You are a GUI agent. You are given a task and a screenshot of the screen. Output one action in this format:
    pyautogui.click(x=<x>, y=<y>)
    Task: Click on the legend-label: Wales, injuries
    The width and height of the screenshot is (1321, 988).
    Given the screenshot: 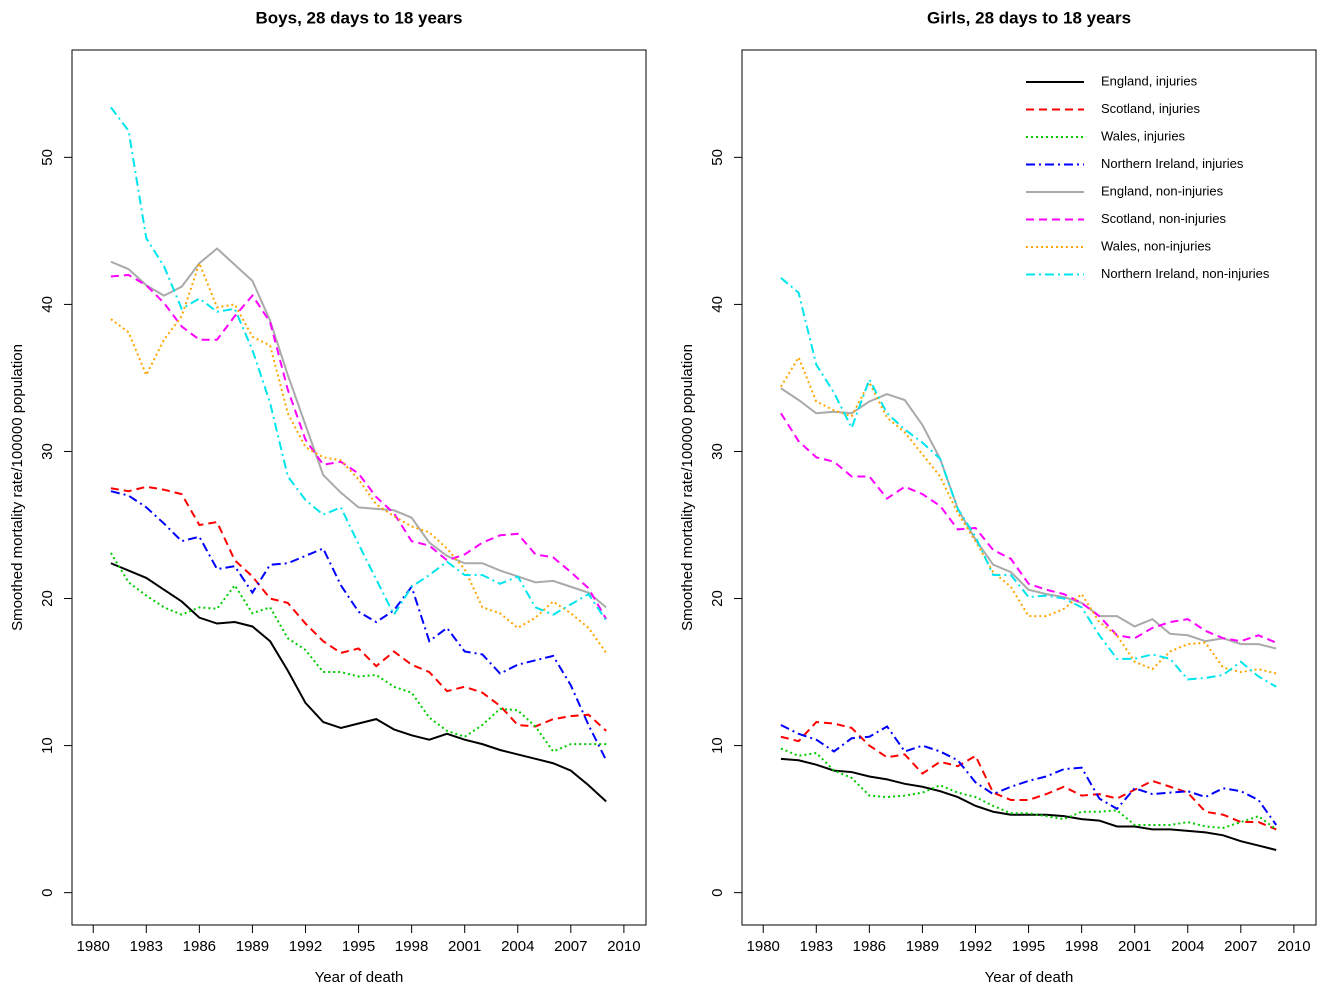 What is the action you would take?
    pyautogui.click(x=1143, y=135)
    